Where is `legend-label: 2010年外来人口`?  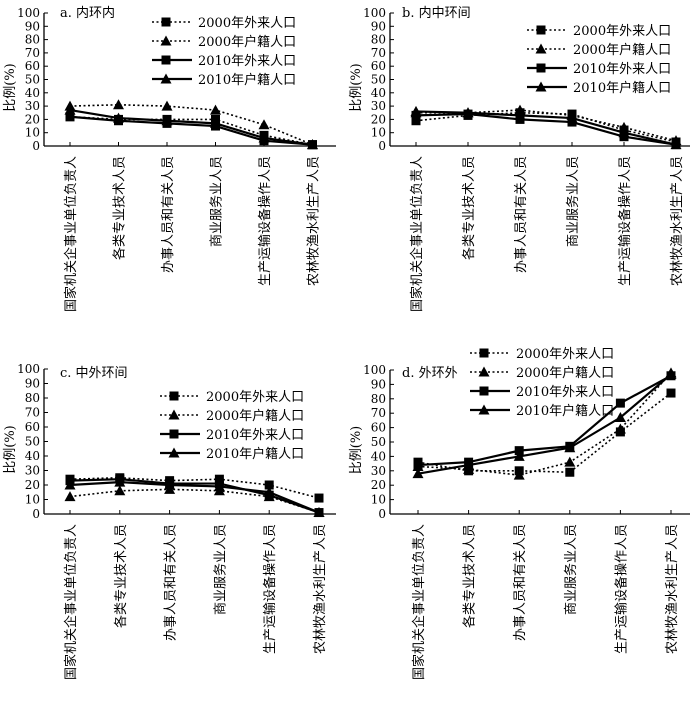 legend-label: 2010年外来人口 is located at coordinates (565, 392).